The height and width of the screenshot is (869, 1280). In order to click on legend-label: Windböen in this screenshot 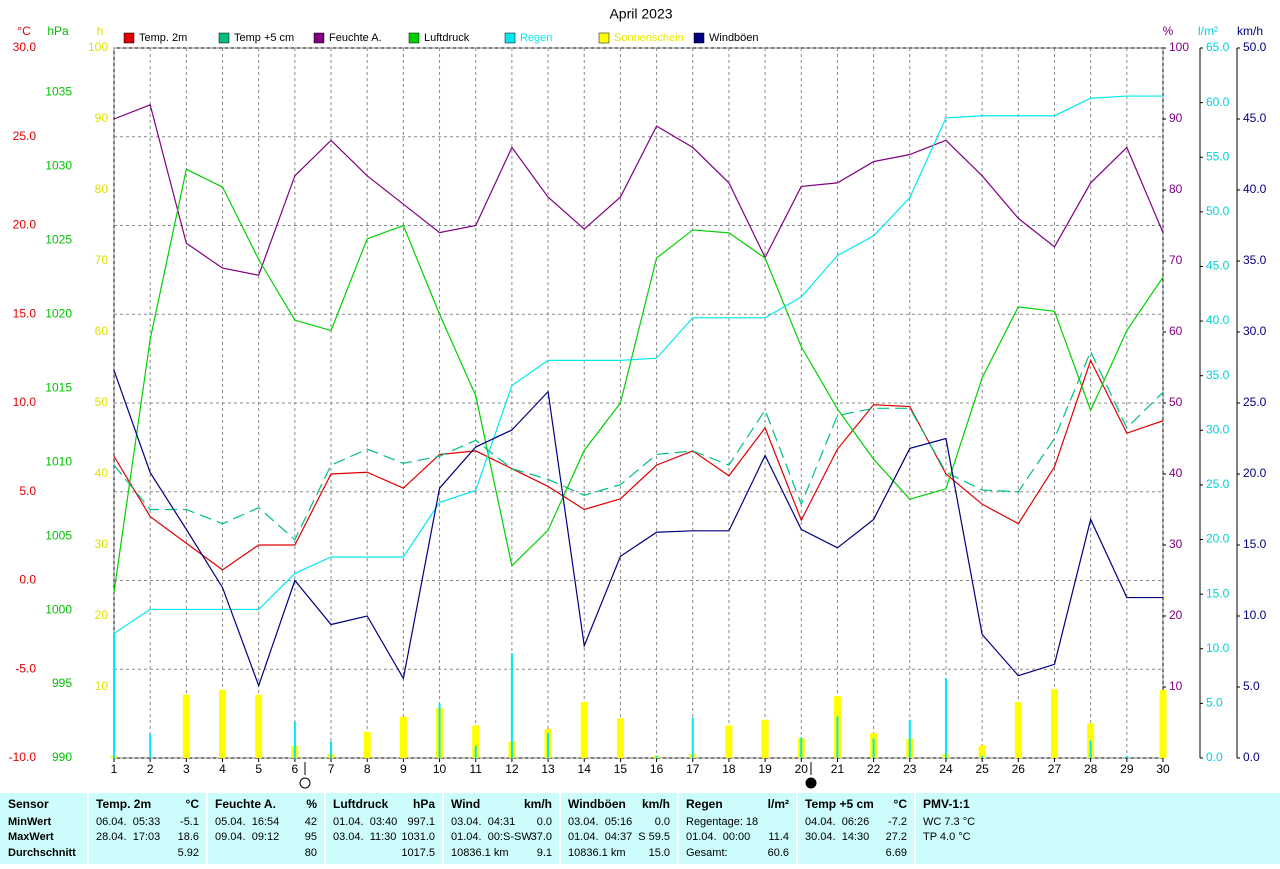, I will do `click(734, 38)`.